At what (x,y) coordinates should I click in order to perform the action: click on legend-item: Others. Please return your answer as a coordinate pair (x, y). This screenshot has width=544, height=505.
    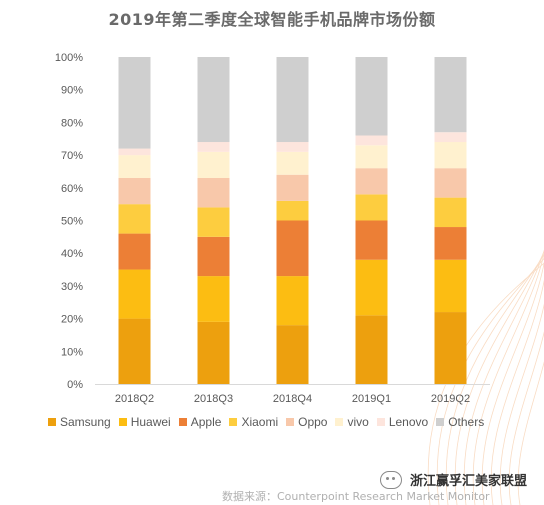
    Looking at the image, I should click on (460, 422).